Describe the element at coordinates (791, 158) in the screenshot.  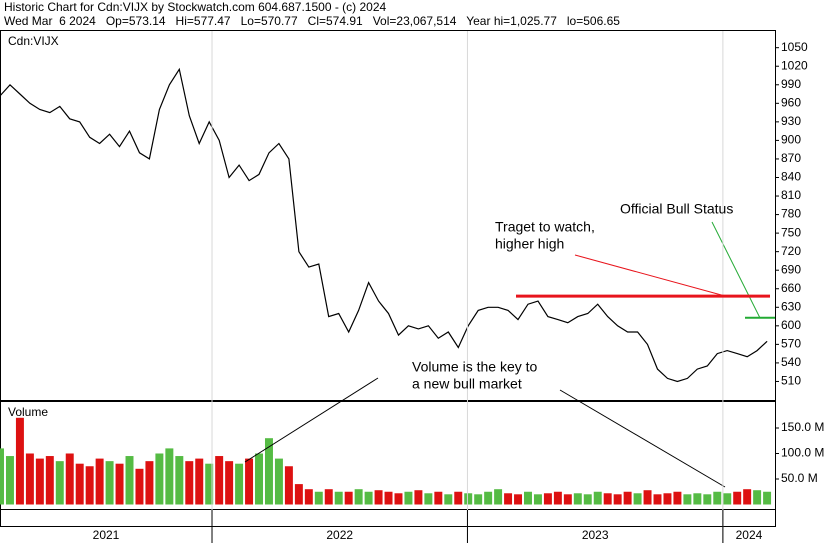
I see `y-tick-label: 870` at that location.